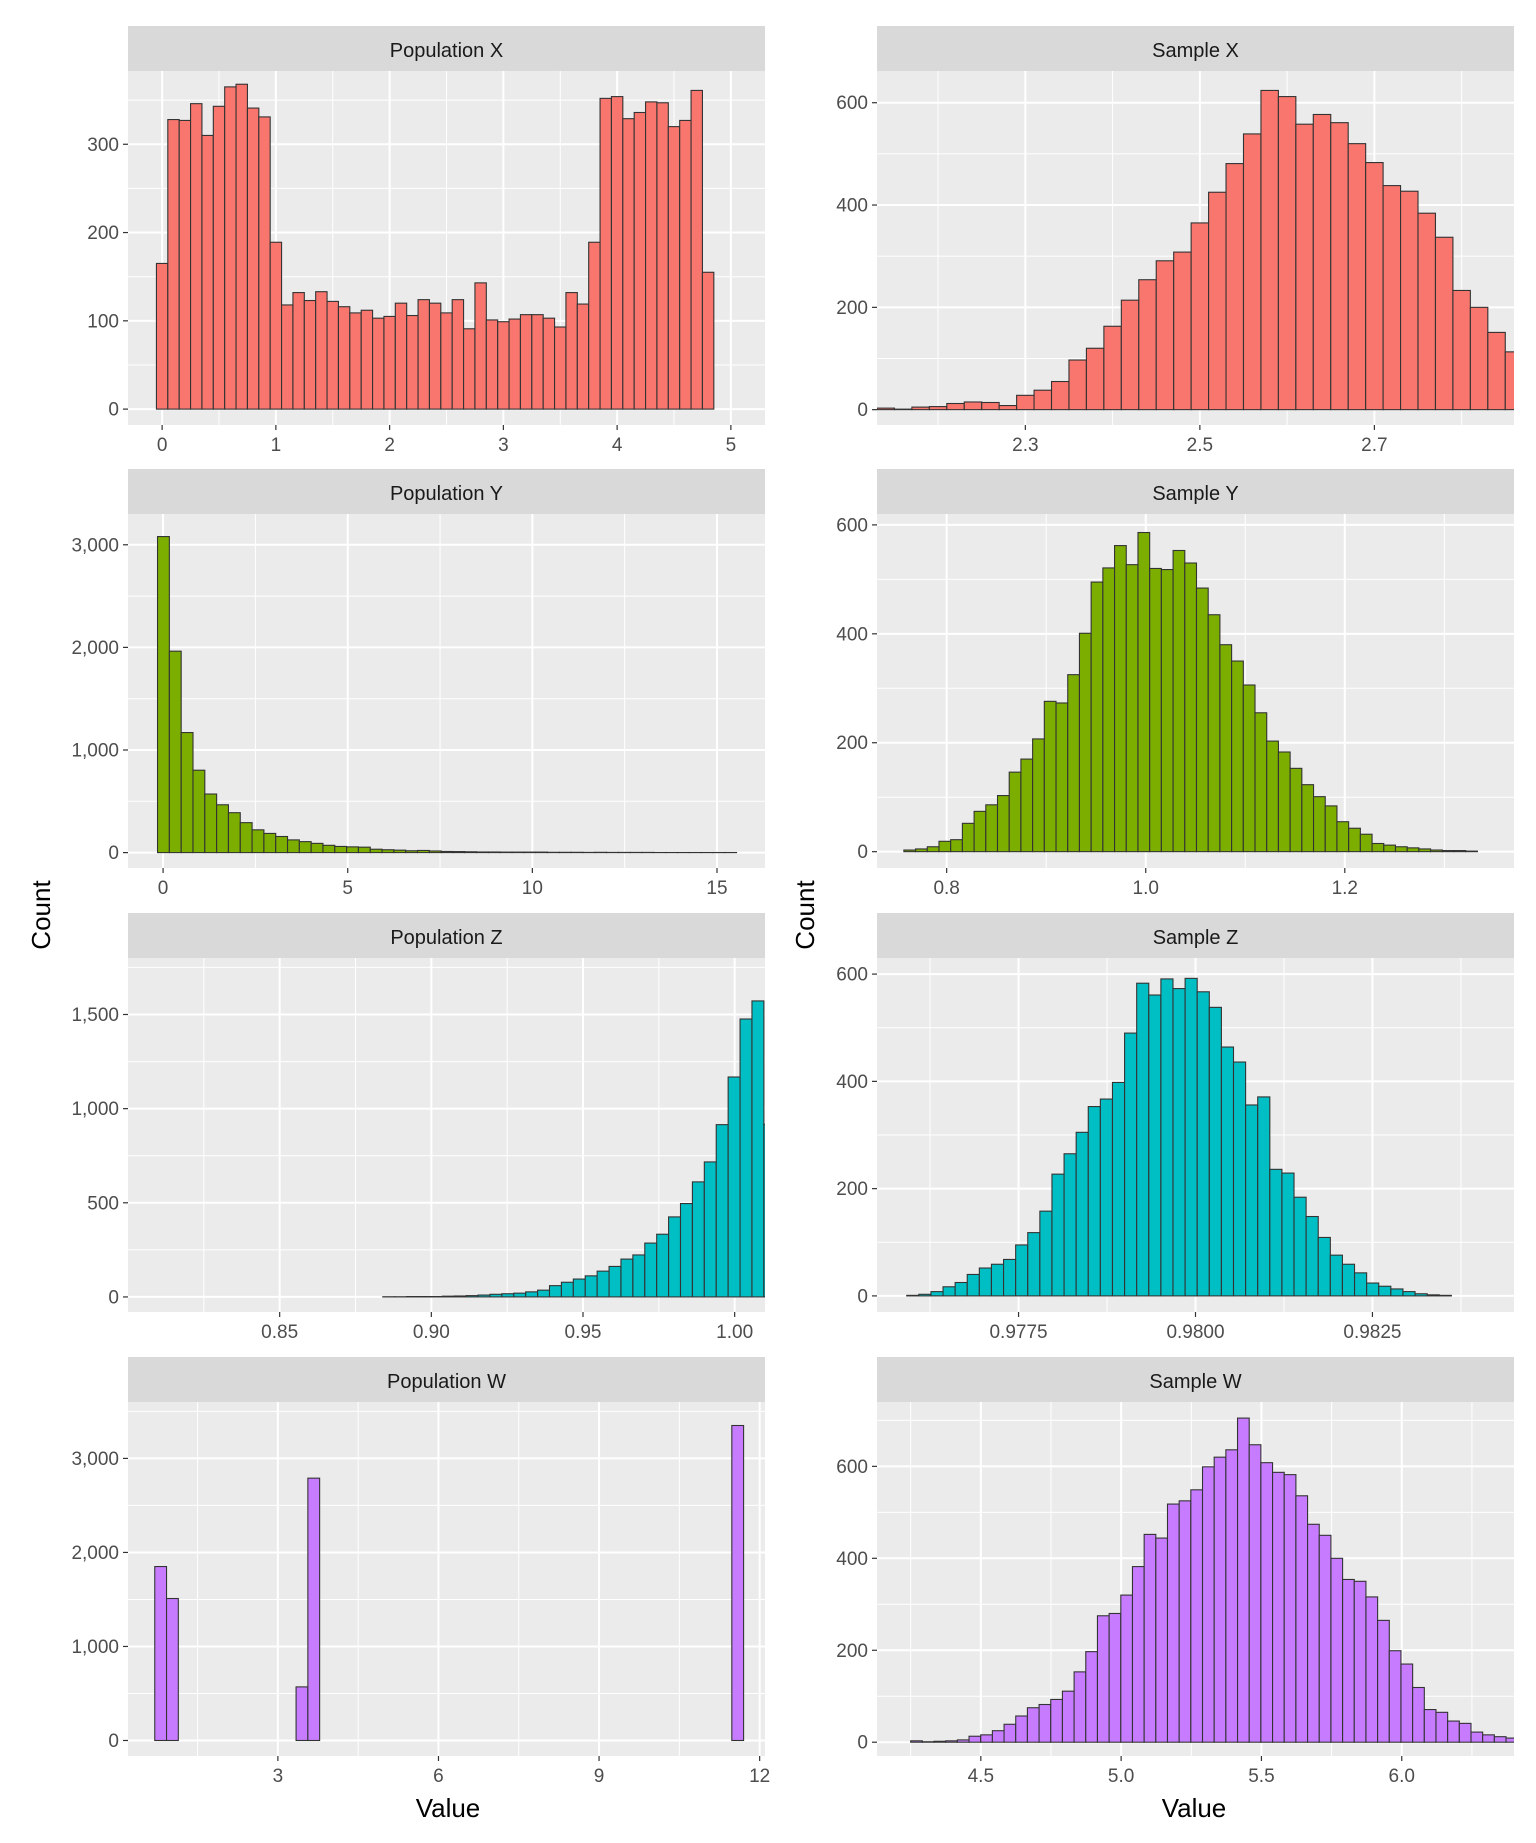 This screenshot has height=1843, width=1536. Describe the element at coordinates (805, 915) in the screenshot. I see `y-axis-title-right: Count` at that location.